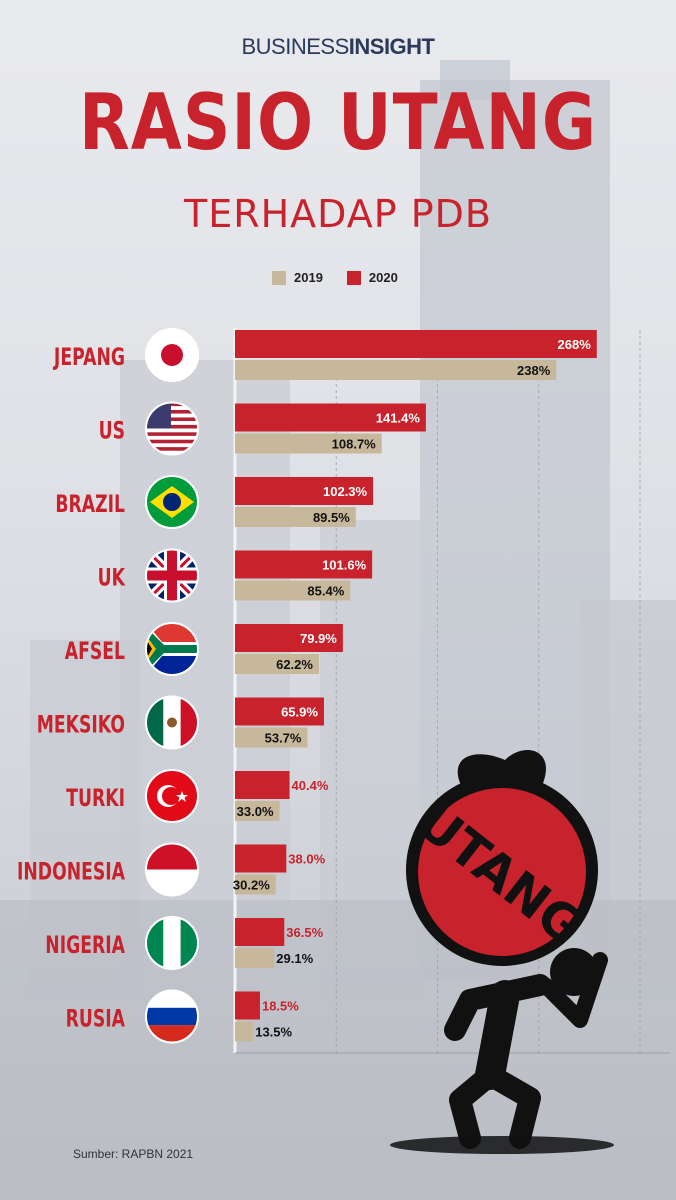 The height and width of the screenshot is (1200, 676). Describe the element at coordinates (306, 859) in the screenshot. I see `data-label-2020: 38.0%` at that location.